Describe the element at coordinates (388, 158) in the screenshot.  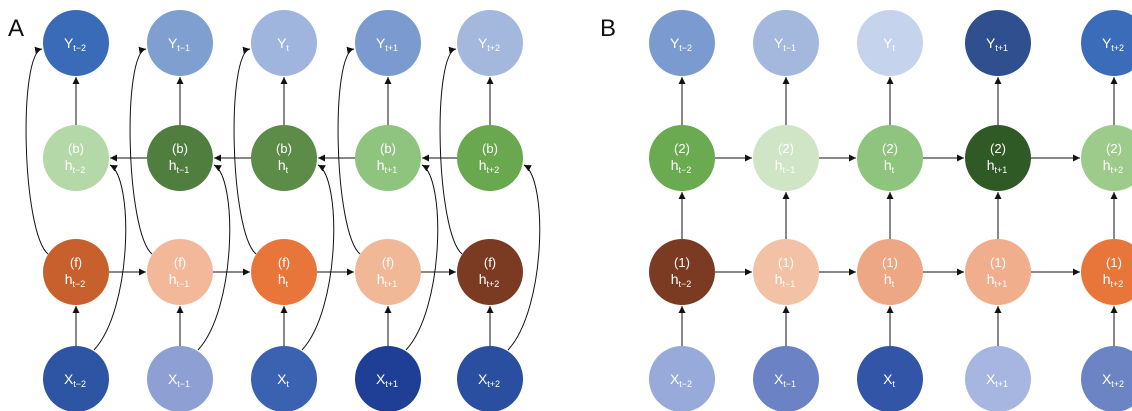
I see `node-a-b-3: (b)ht+1` at that location.